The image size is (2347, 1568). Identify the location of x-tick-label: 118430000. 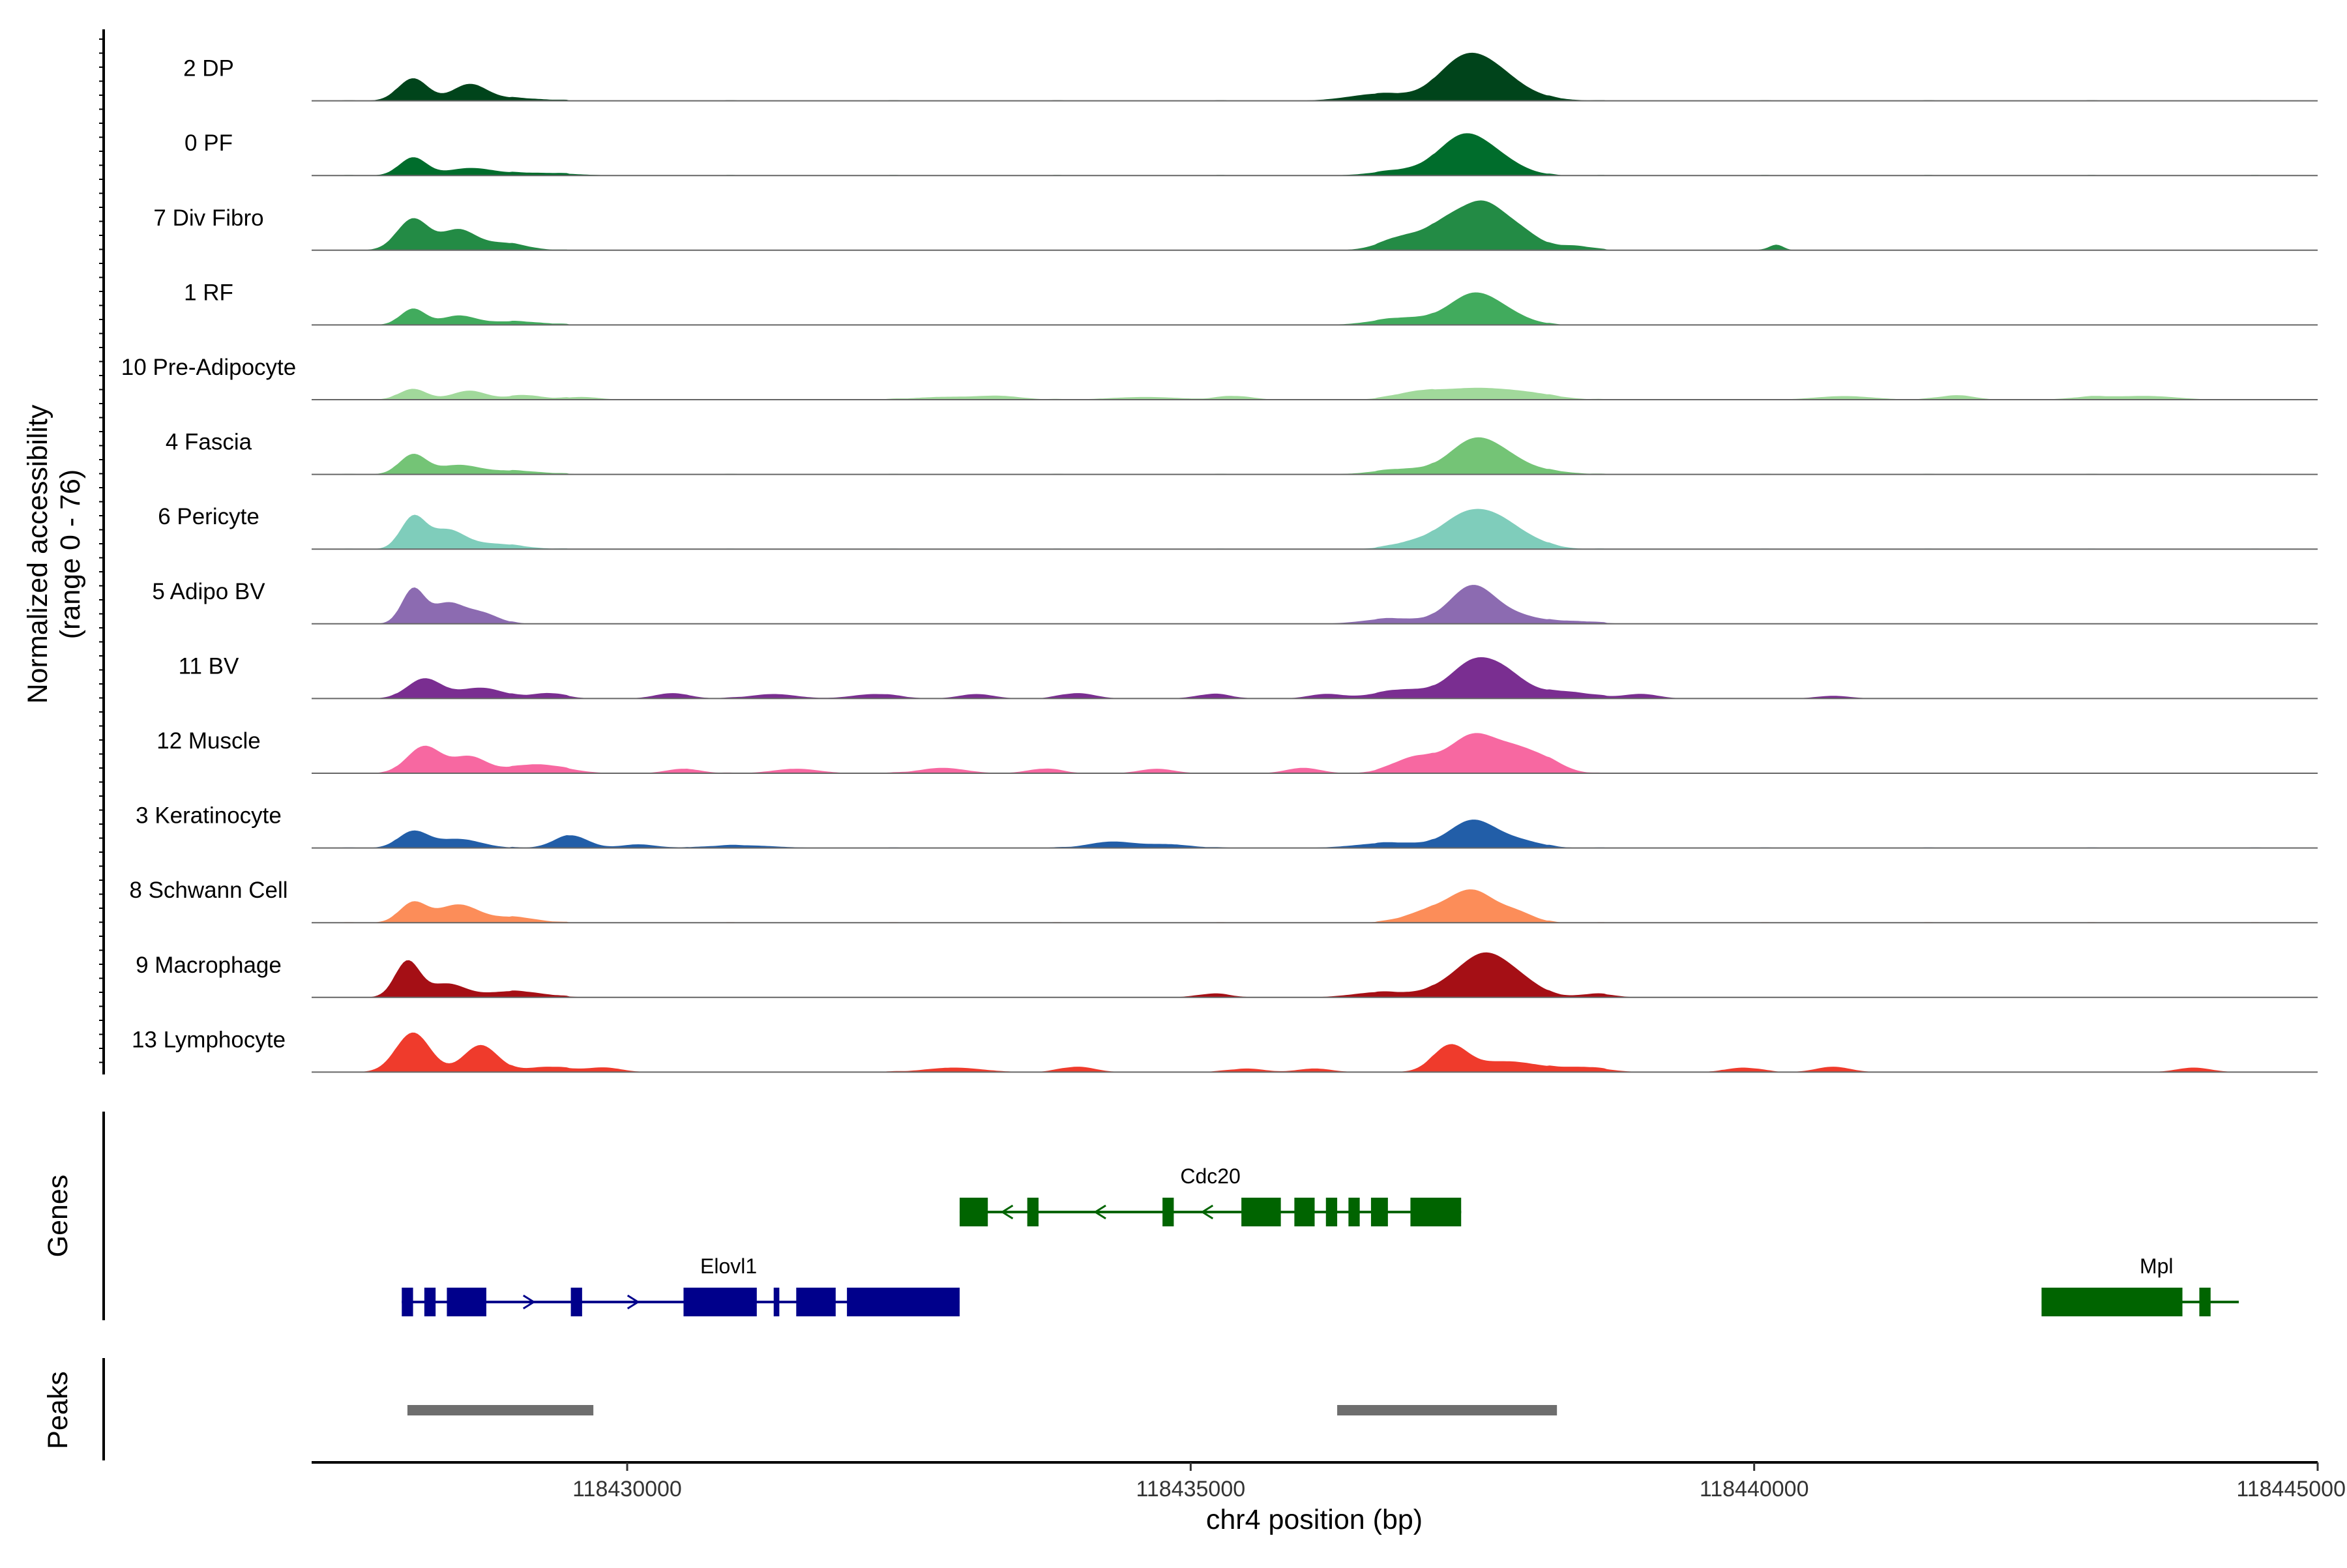
(627, 1489).